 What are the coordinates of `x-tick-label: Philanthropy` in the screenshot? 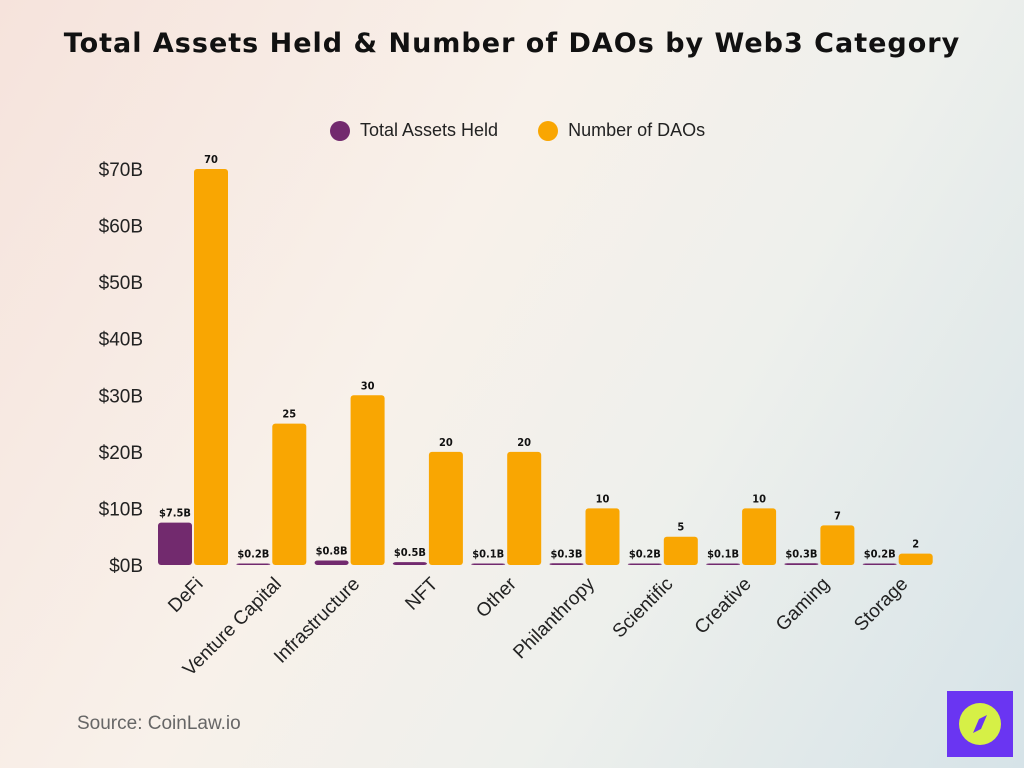 It's located at (554, 618).